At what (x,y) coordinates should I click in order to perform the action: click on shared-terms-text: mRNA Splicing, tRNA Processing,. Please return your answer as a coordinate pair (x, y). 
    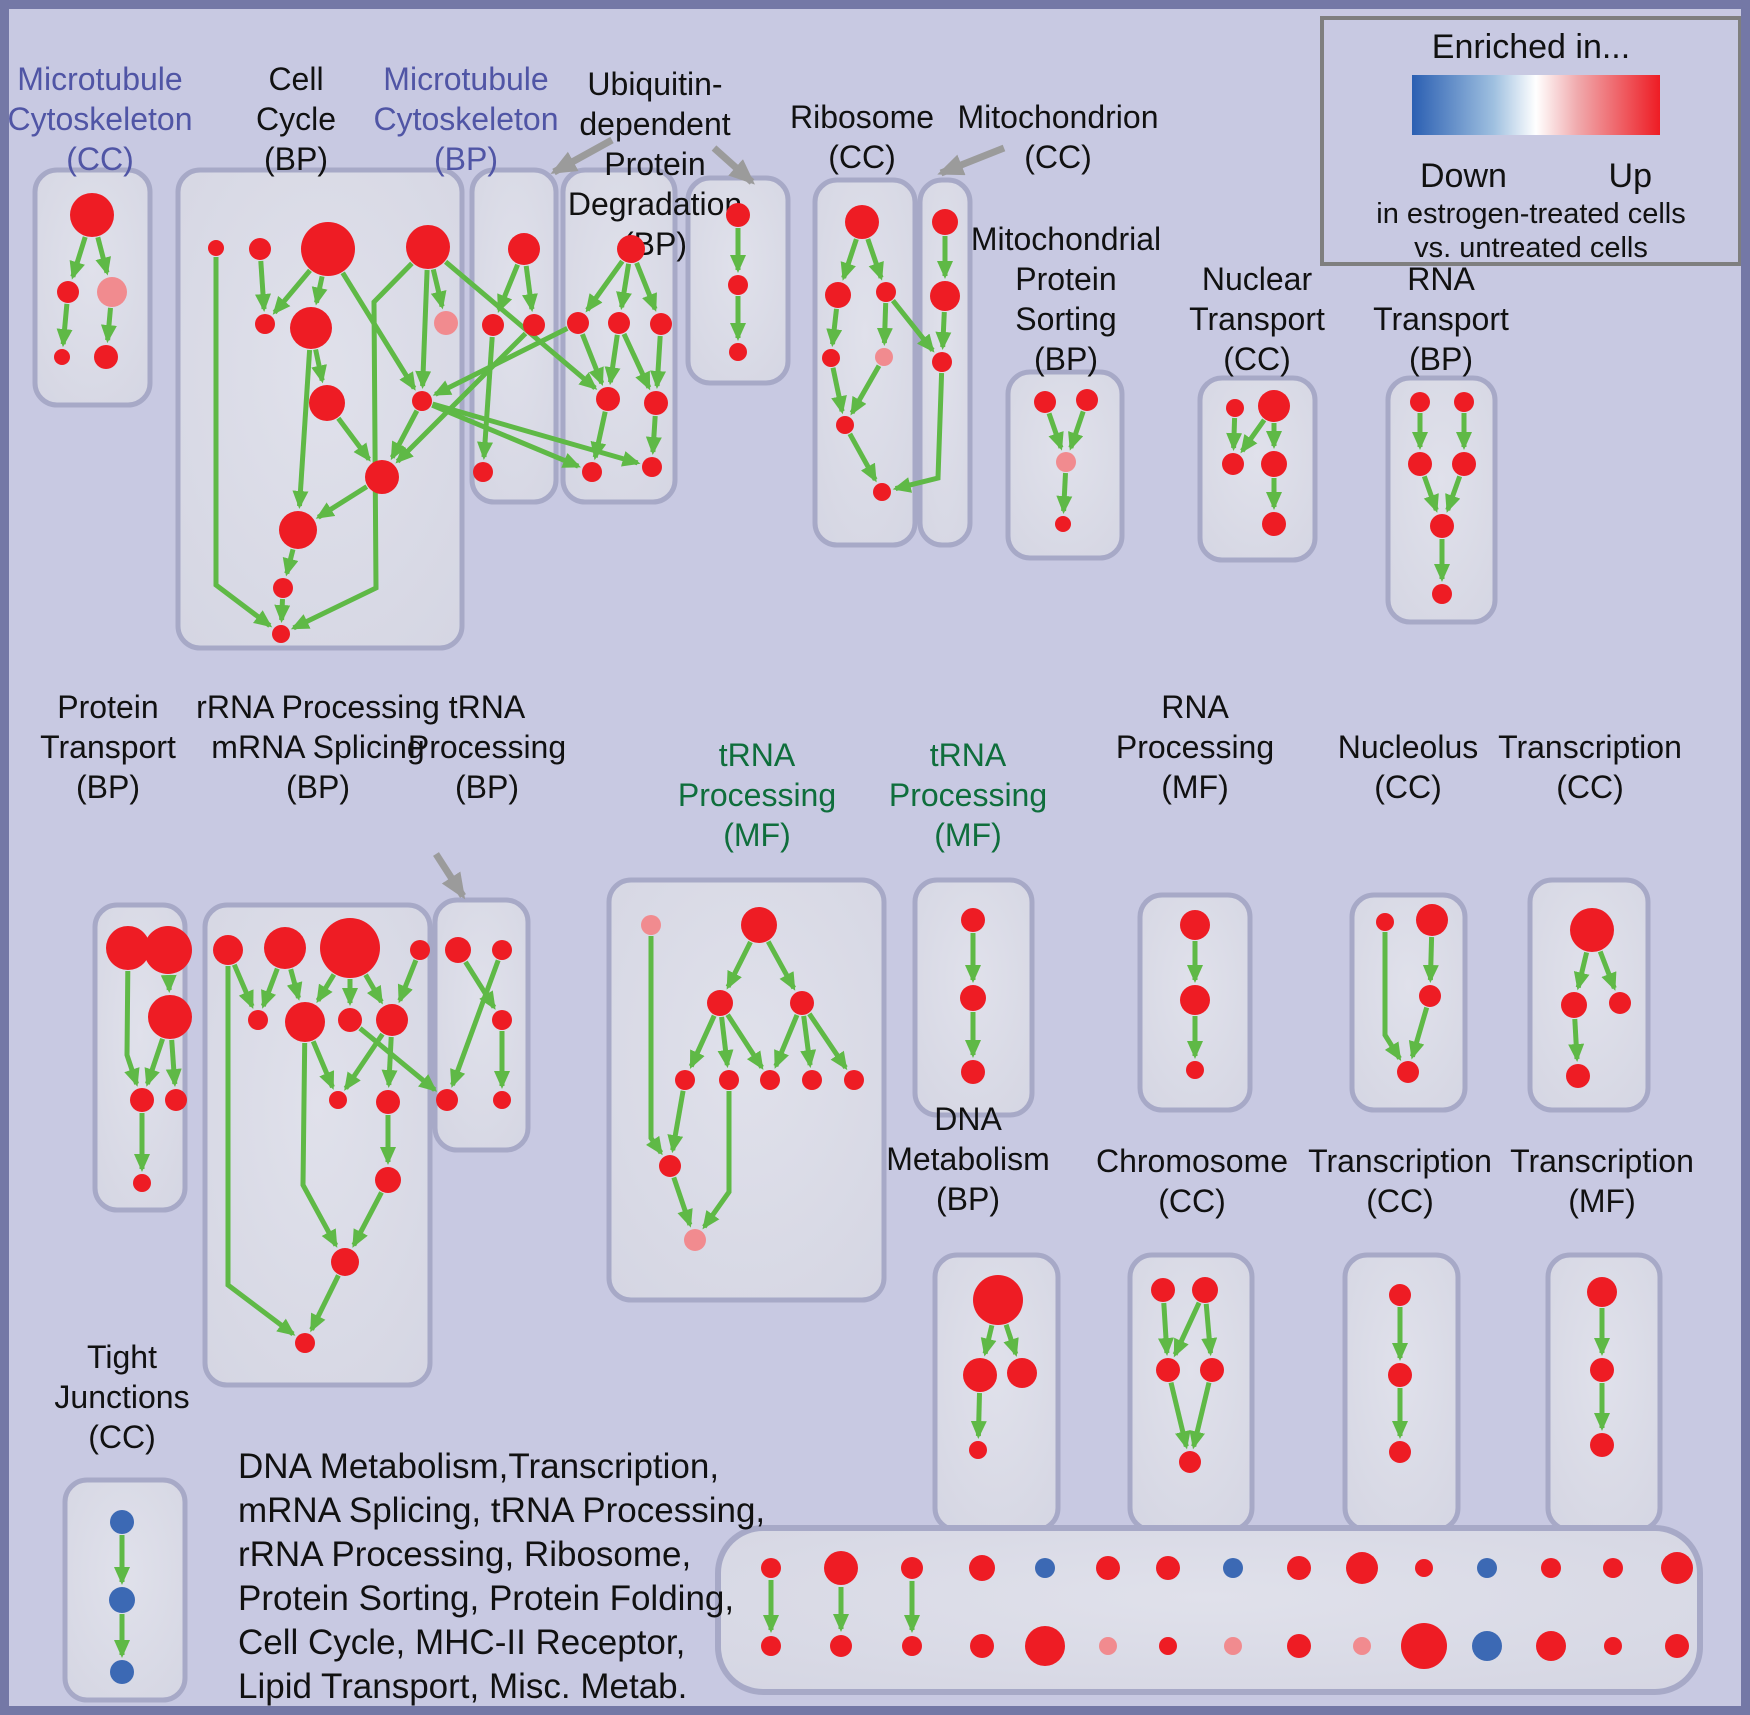
    Looking at the image, I should click on (501, 1510).